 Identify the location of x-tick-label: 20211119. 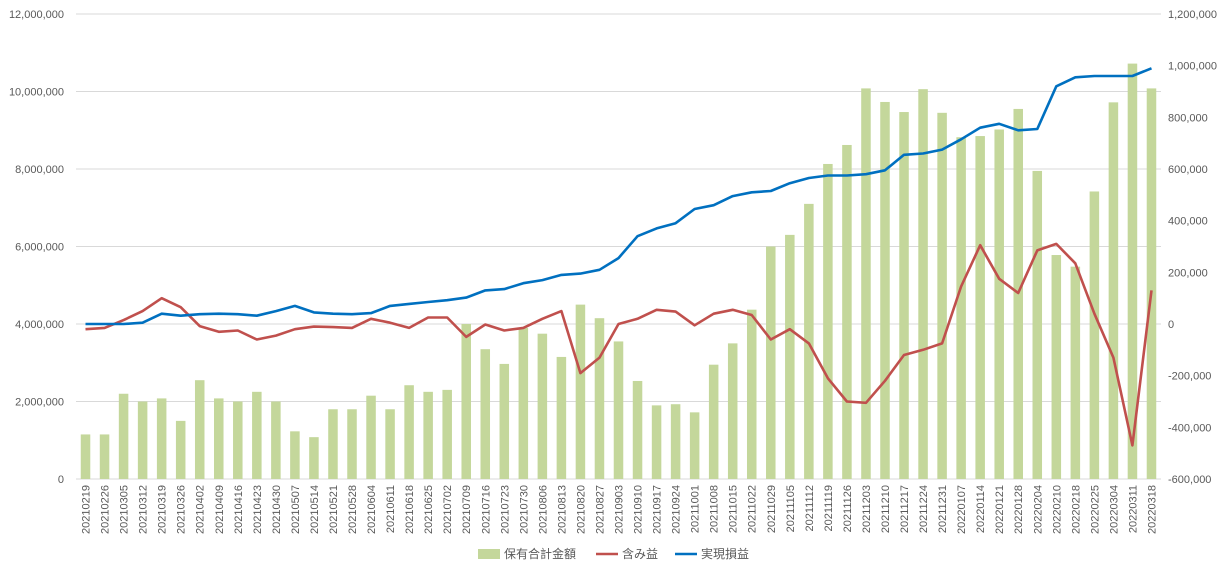
(829, 508).